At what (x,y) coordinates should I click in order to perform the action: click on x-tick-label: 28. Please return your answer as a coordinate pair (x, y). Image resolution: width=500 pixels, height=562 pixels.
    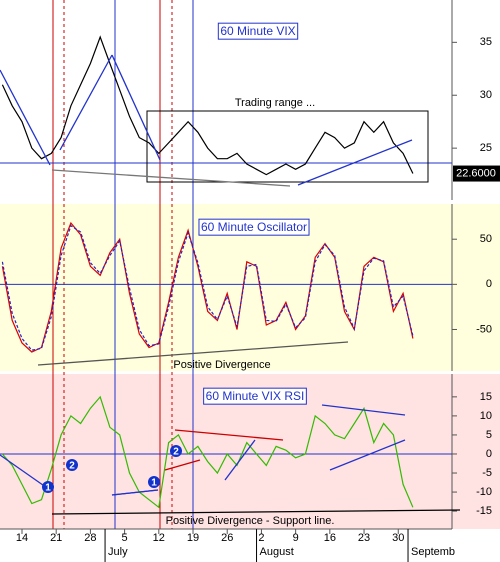
    Looking at the image, I should click on (90, 538).